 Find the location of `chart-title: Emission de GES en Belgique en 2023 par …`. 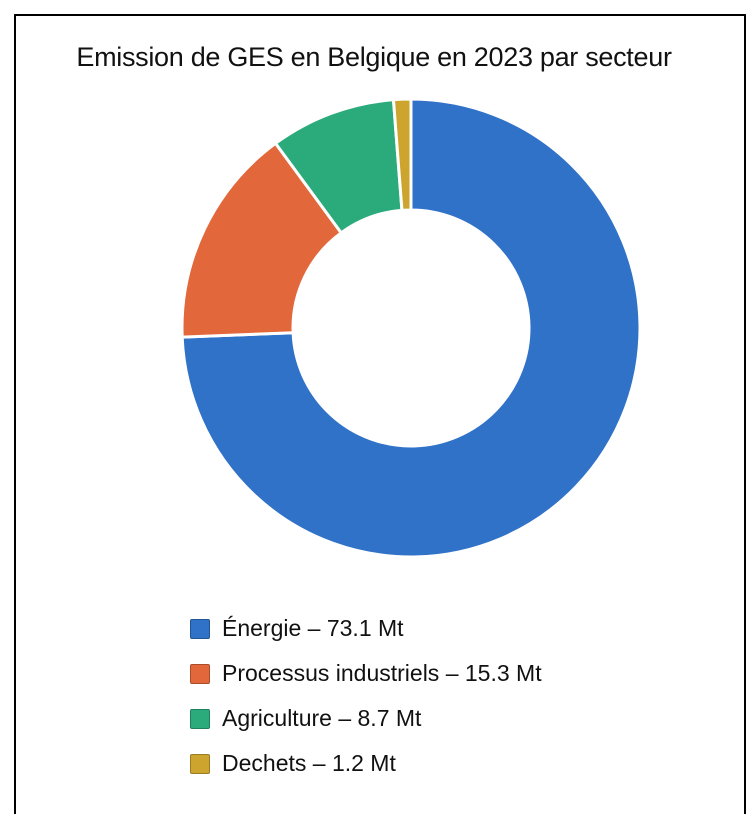

chart-title: Emission de GES en Belgique en 2023 par … is located at coordinates (374, 57).